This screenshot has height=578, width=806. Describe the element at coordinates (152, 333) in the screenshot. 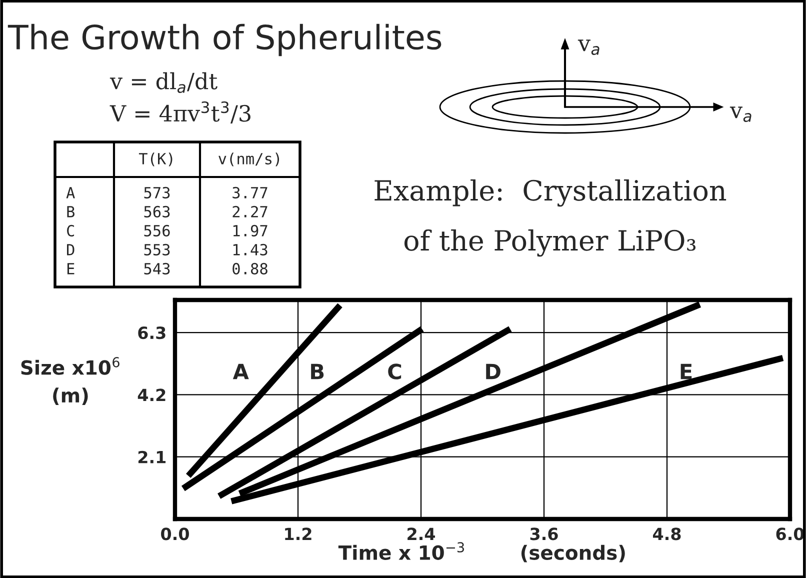

I see `y-tick-label: 6.3` at that location.